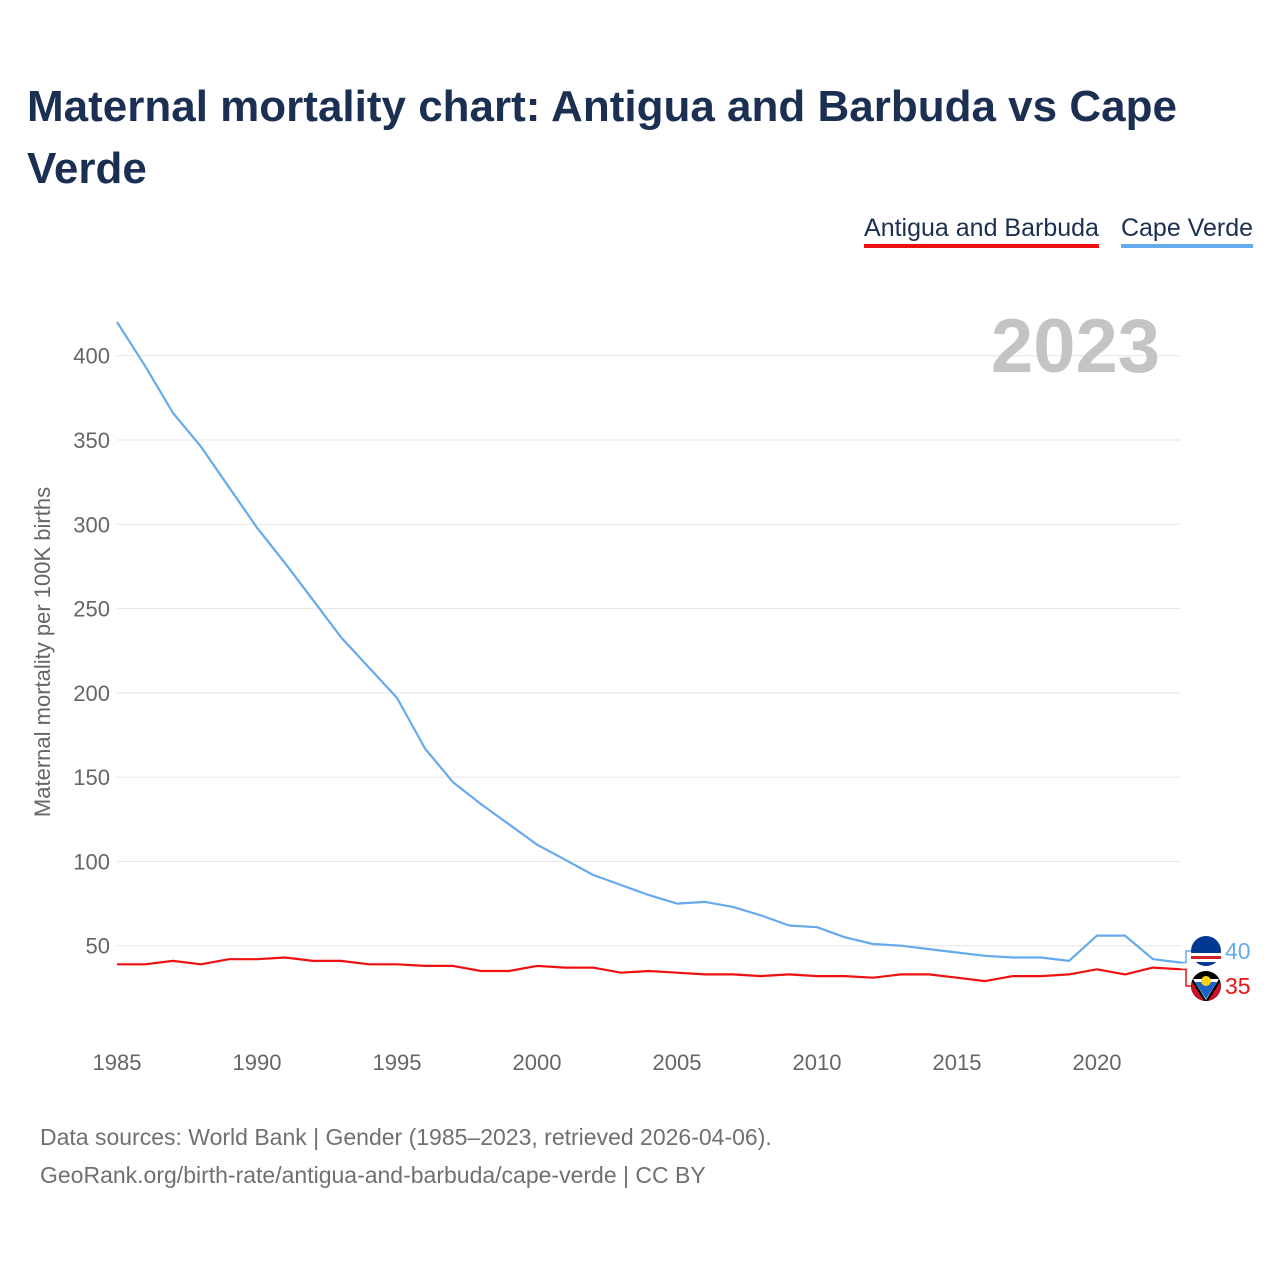 The image size is (1280, 1280). What do you see at coordinates (1075, 346) in the screenshot?
I see `year-label: 2023` at bounding box center [1075, 346].